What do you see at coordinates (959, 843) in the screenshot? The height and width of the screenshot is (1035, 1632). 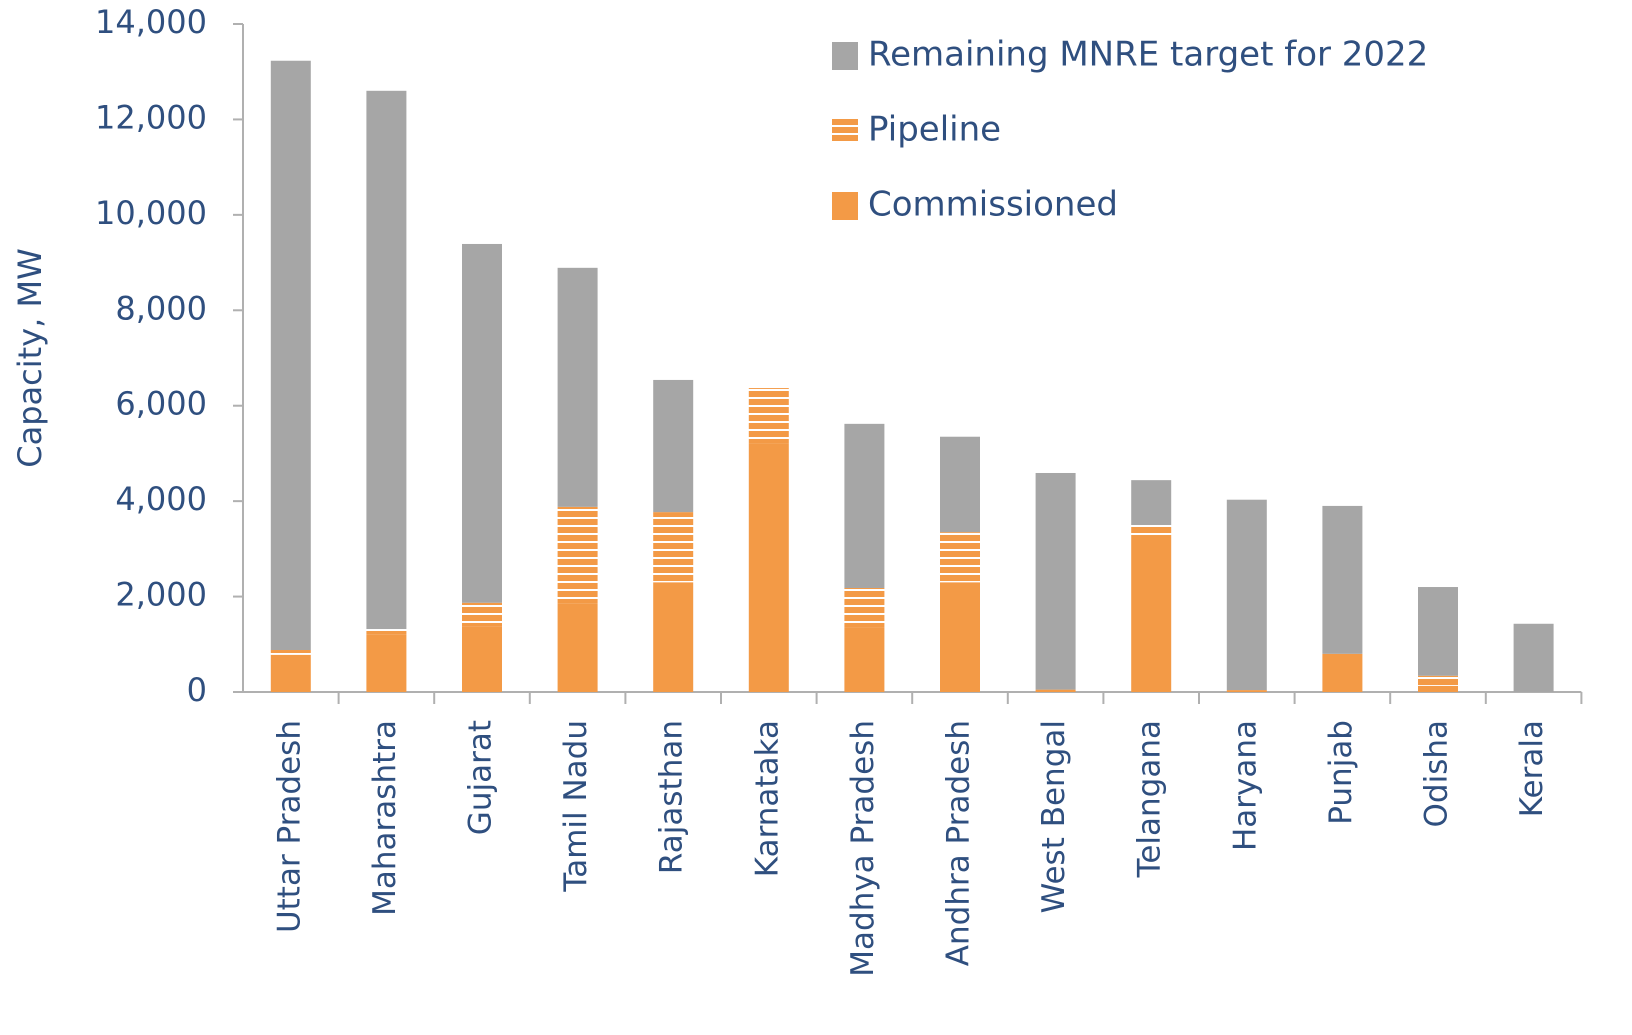 I see `x-tick-label: Andhra Pradesh` at bounding box center [959, 843].